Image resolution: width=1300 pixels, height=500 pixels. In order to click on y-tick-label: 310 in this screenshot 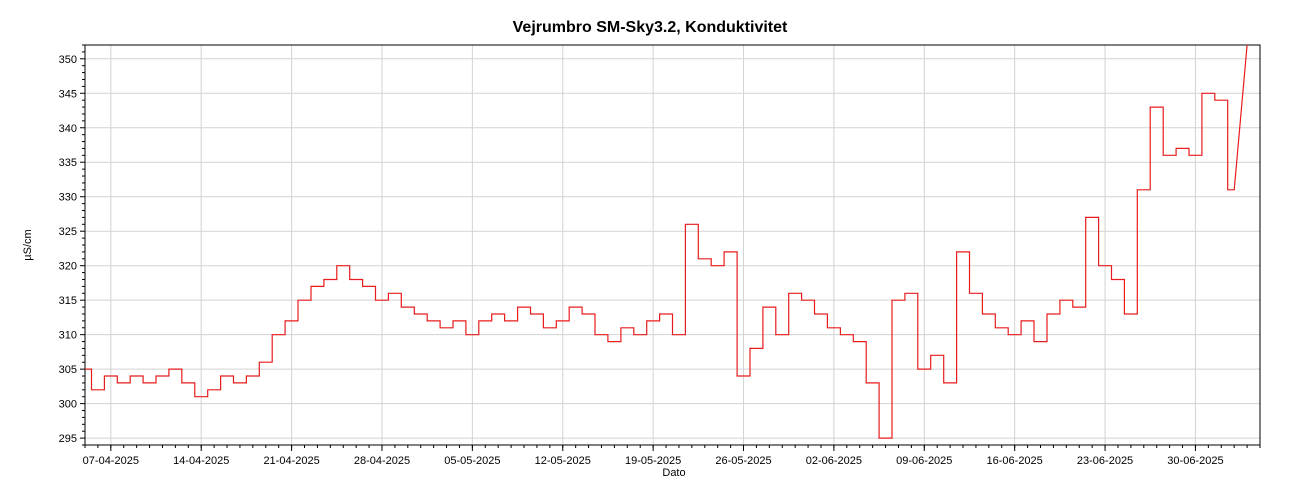, I will do `click(68, 336)`.